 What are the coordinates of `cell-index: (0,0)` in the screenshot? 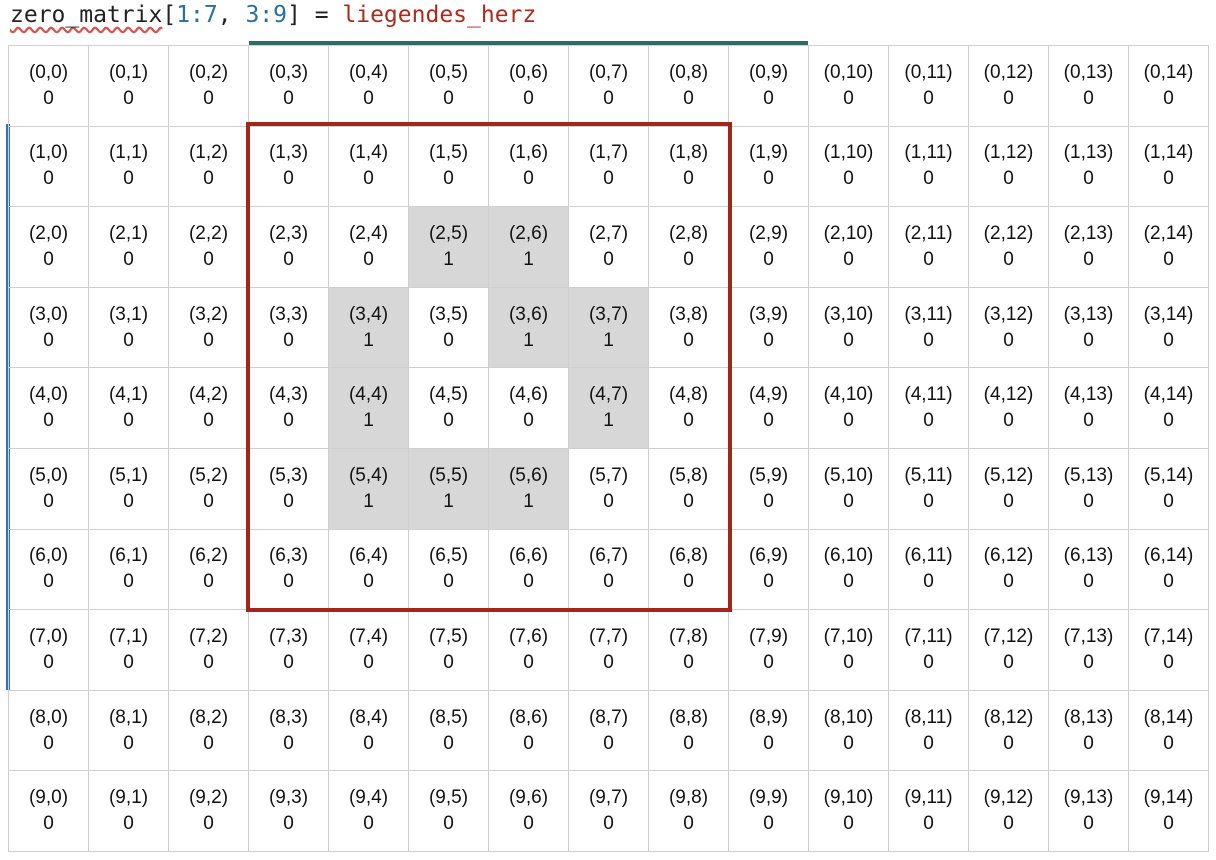 It's located at (48, 72).